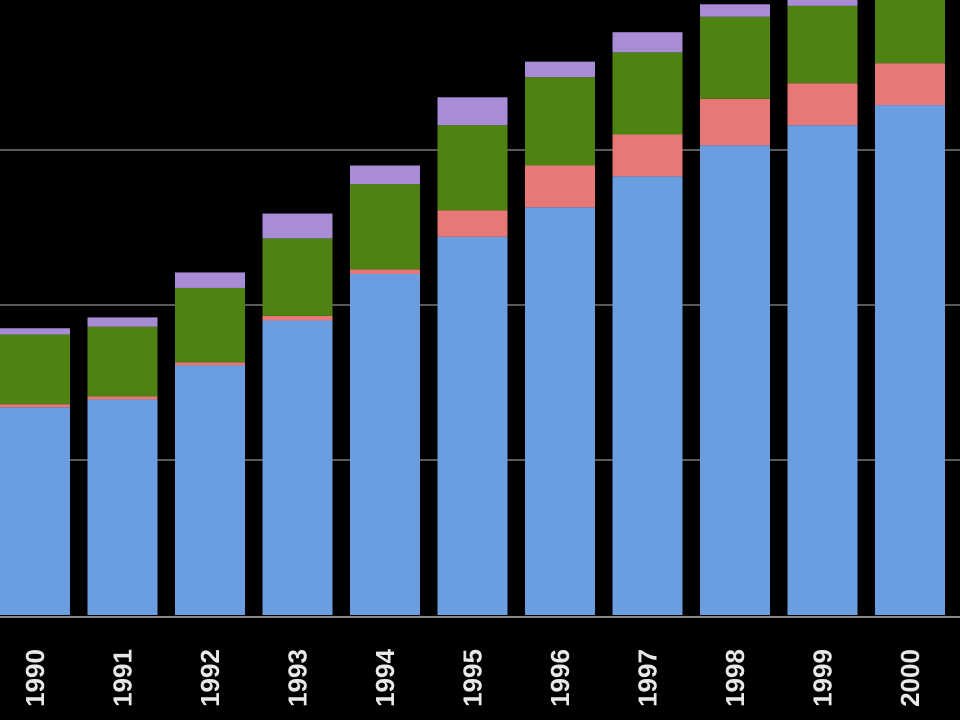 Image resolution: width=960 pixels, height=720 pixels. I want to click on x-tick-label-1997: 1997, so click(648, 678).